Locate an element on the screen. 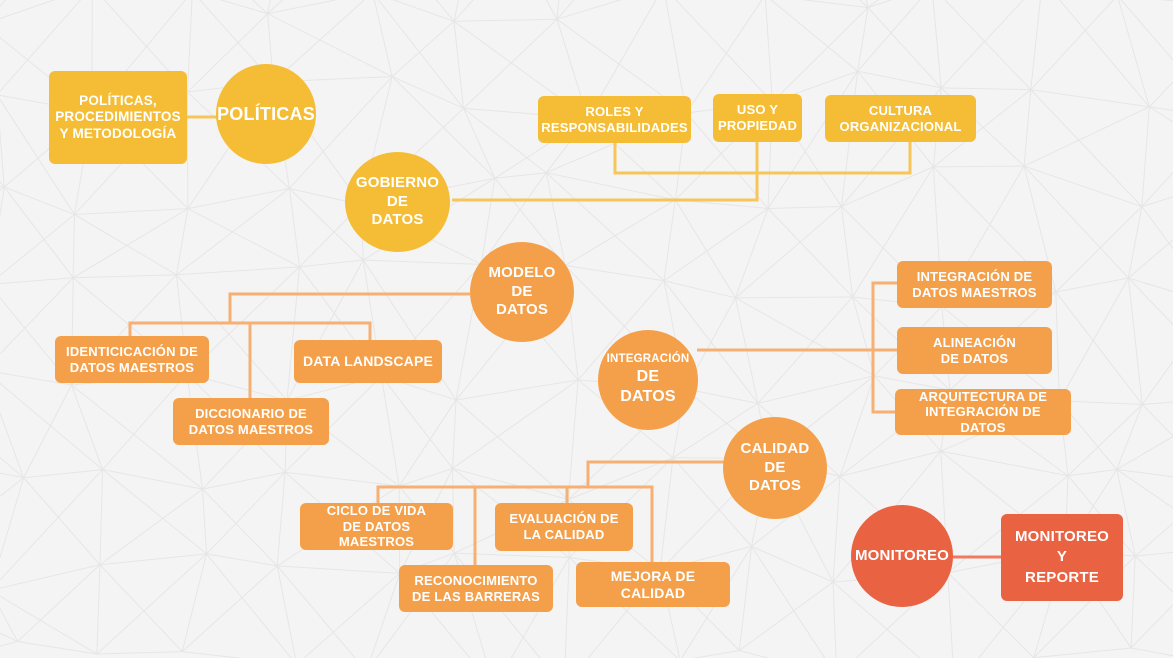 This screenshot has height=658, width=1173. connector-gobierno is located at coordinates (605, 171).